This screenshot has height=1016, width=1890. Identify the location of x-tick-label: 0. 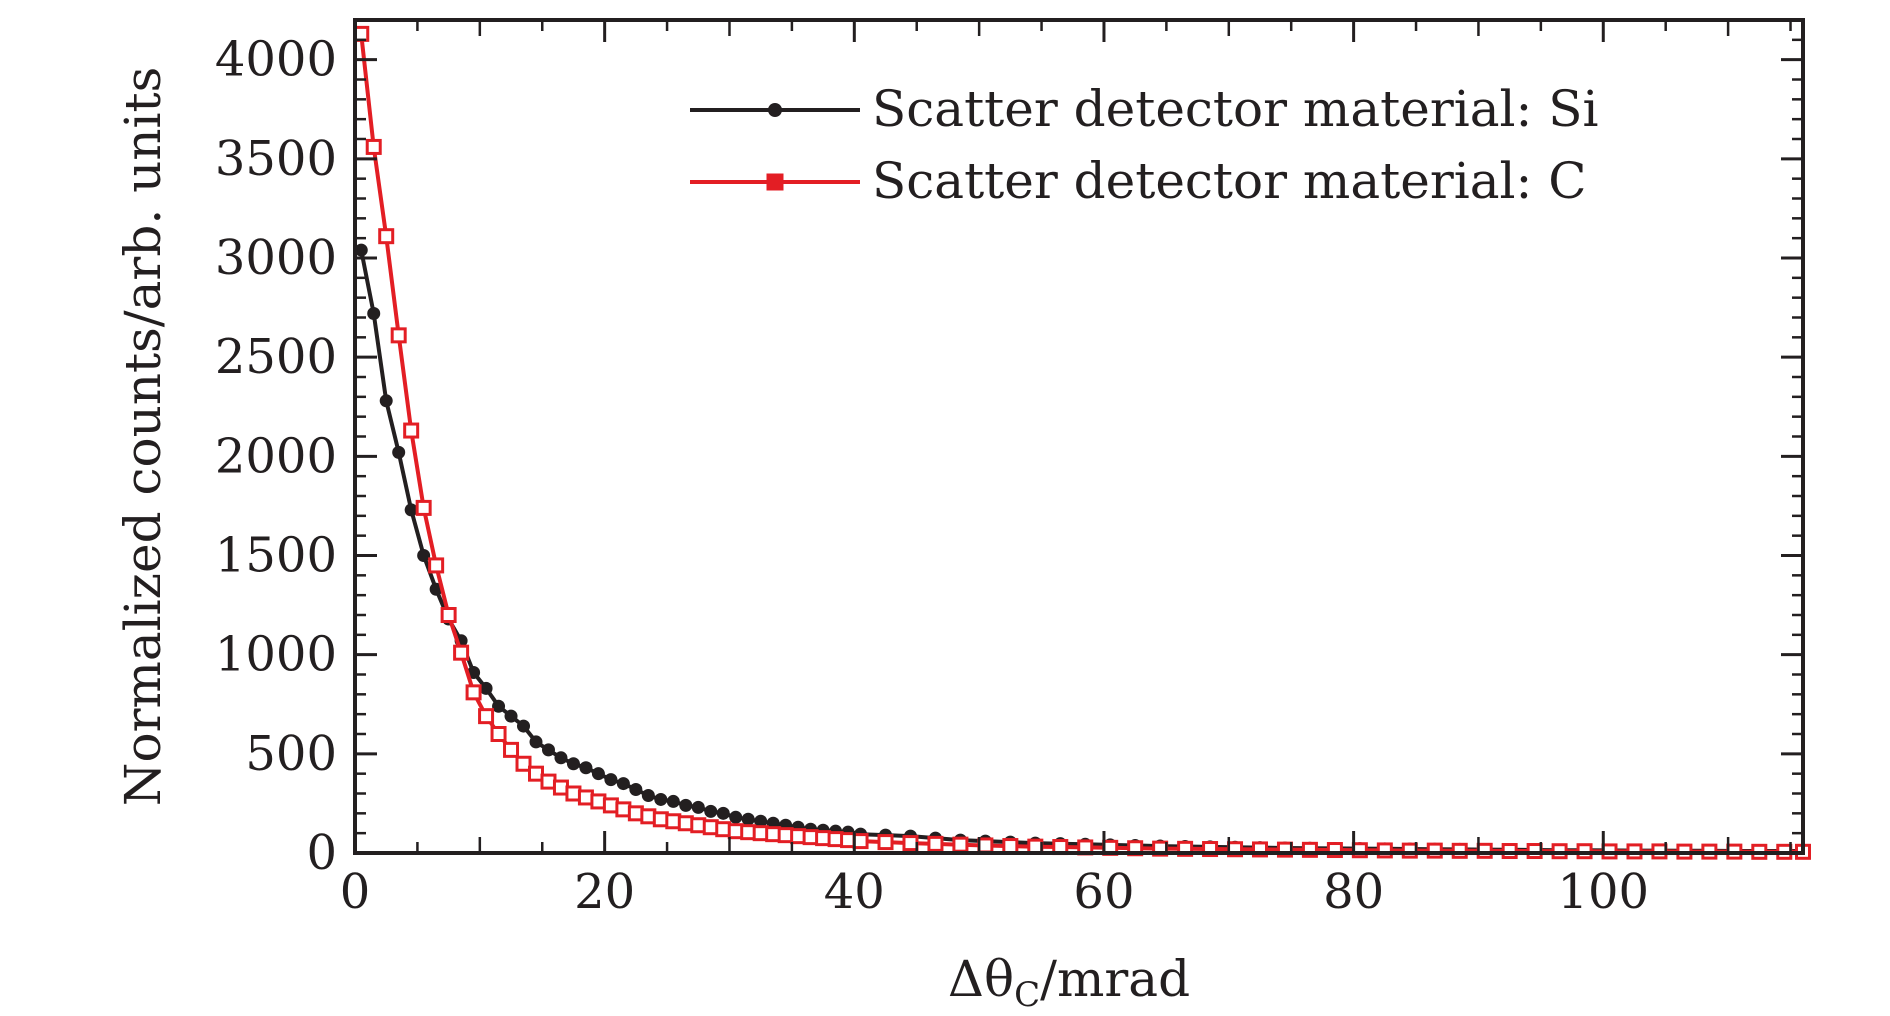
(355, 892).